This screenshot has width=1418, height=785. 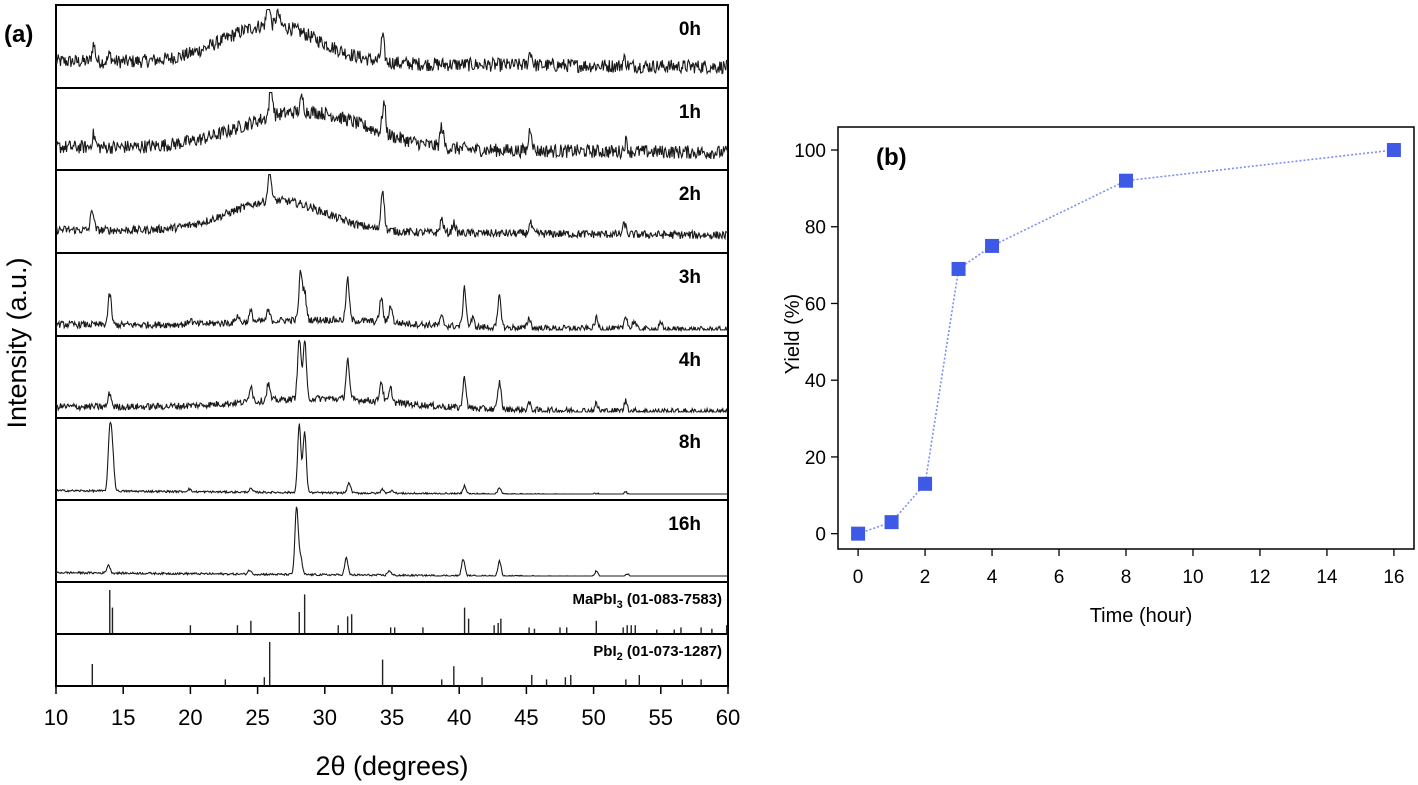 I want to click on y-tick-label: 0, so click(x=820, y=535).